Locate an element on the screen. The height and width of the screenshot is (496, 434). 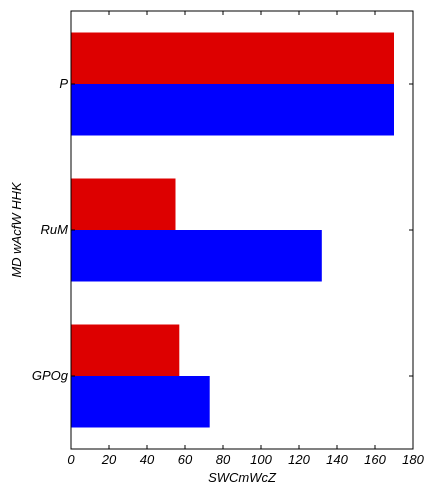
y-tick-label: P is located at coordinates (63, 83).